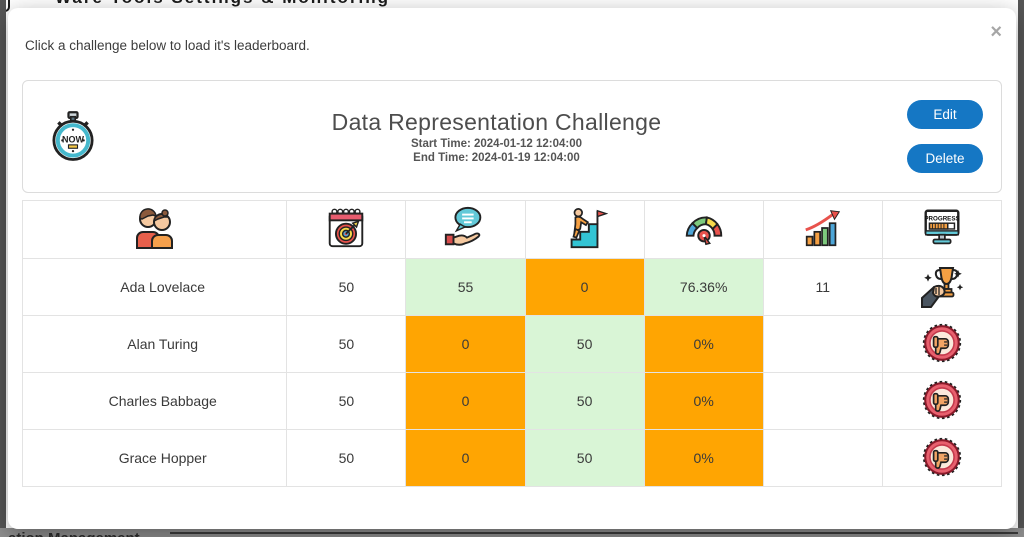 The image size is (1024, 537). What do you see at coordinates (822, 287) in the screenshot?
I see `metric-cell: 11` at bounding box center [822, 287].